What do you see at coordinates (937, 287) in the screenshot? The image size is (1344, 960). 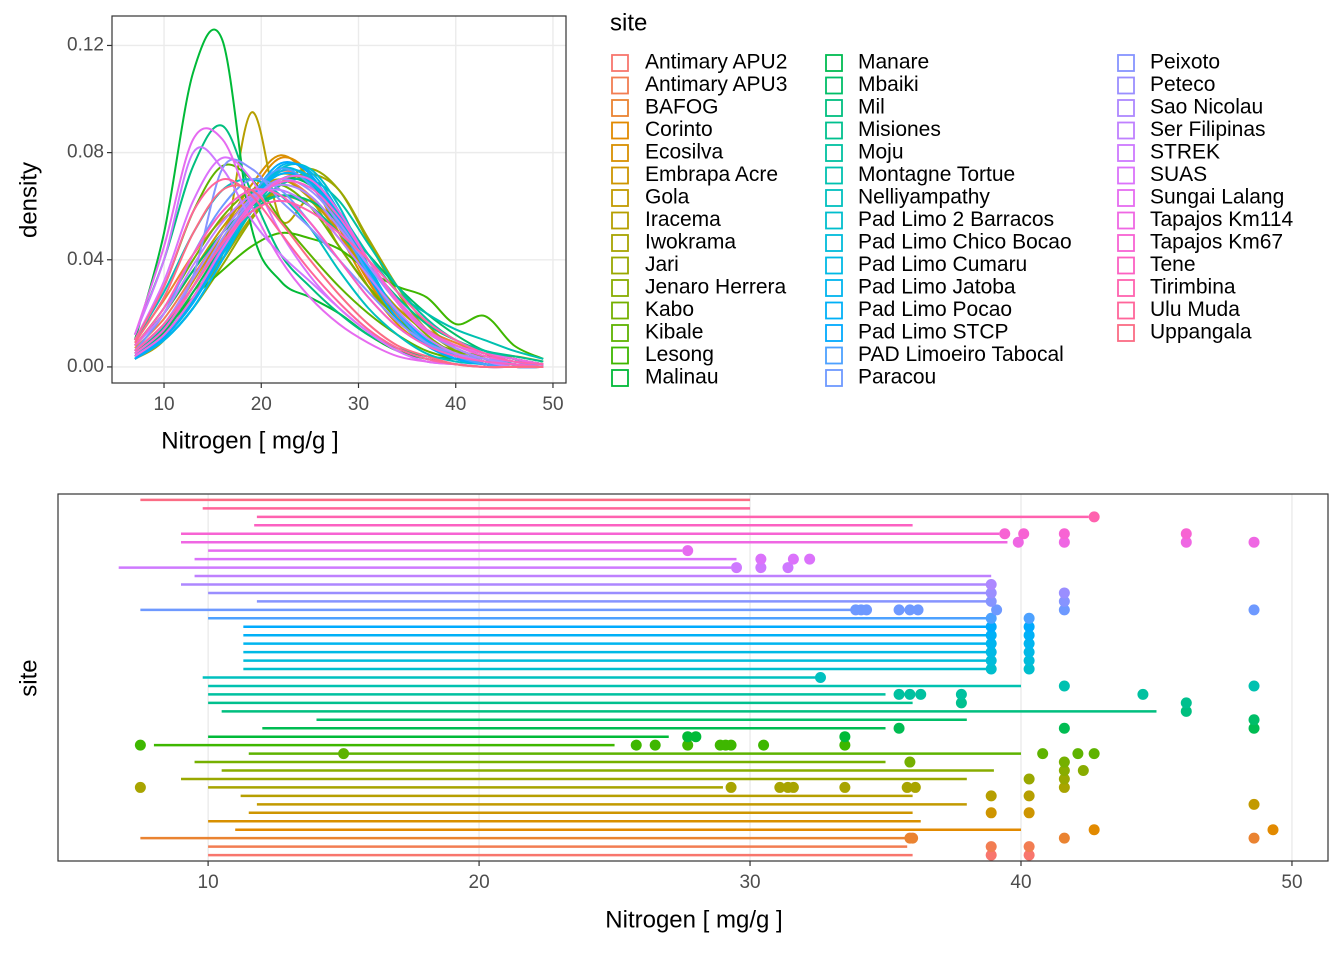 I see `legend-label: Pad Limo Jatoba` at bounding box center [937, 287].